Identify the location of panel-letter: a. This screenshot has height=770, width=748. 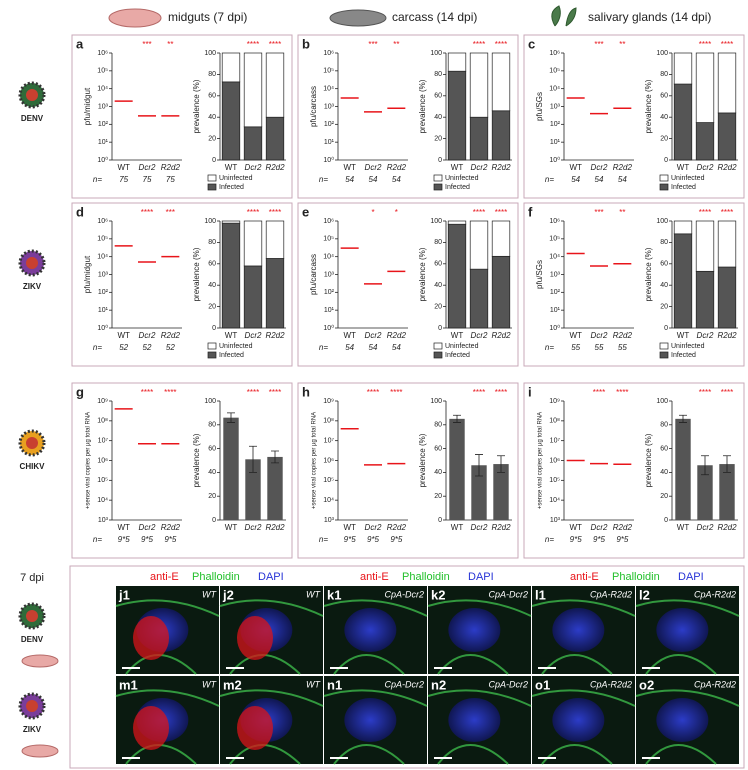
(80, 43).